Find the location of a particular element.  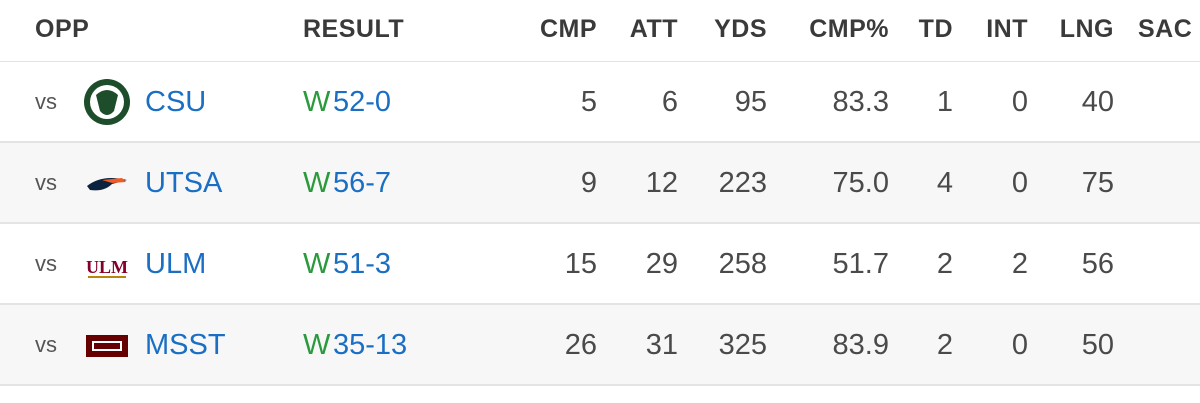

column-header: RESULT is located at coordinates (354, 29).